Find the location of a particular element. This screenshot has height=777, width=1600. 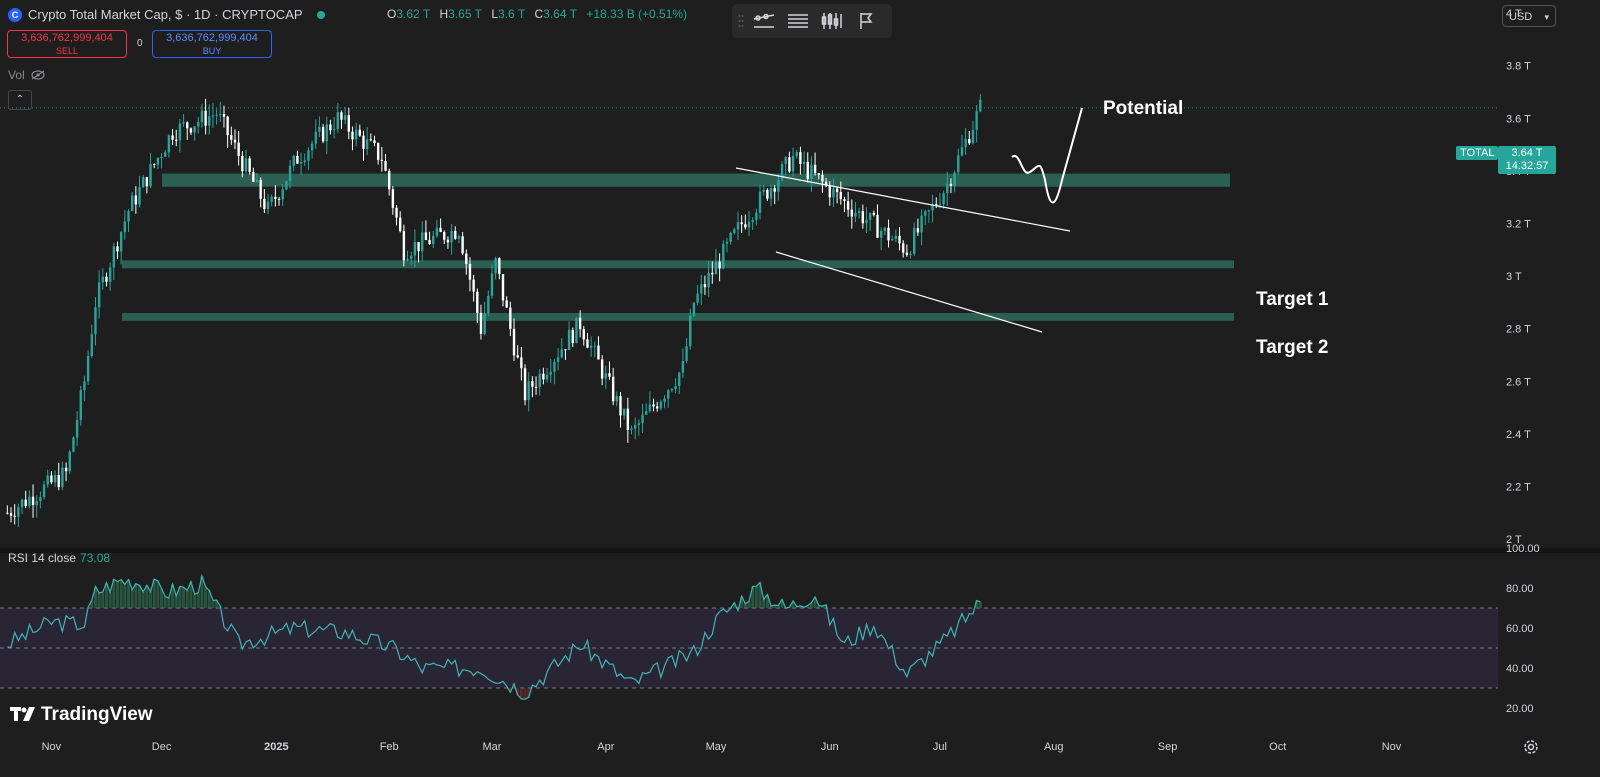

time-axis-label: Aug is located at coordinates (1054, 747).